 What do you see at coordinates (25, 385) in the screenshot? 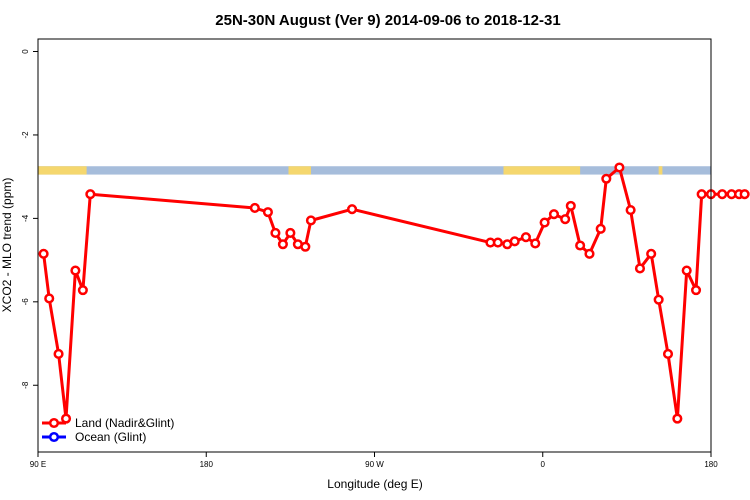
I see `y-tick-label: -8` at bounding box center [25, 385].